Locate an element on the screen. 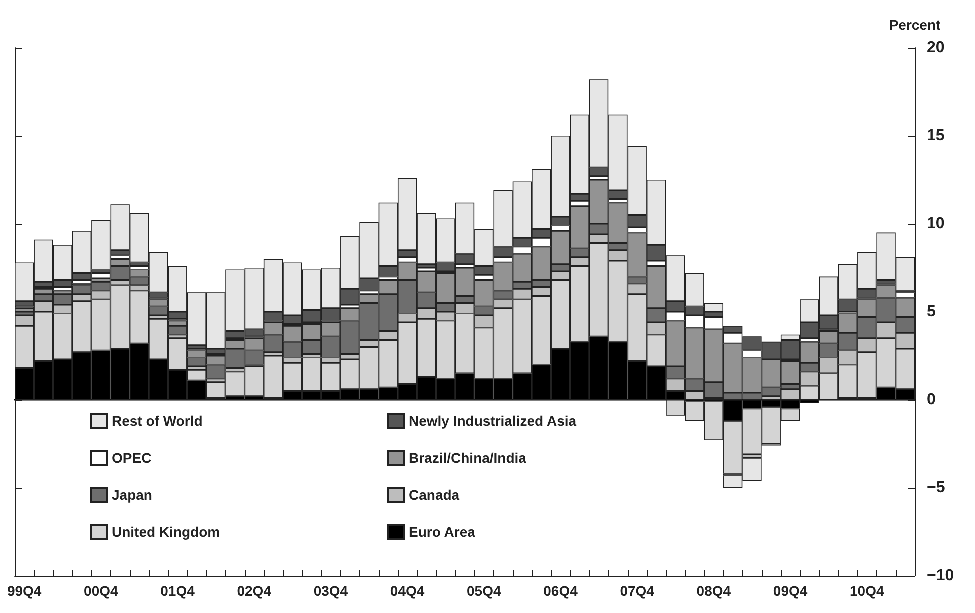 The width and height of the screenshot is (975, 613). y-tick-label: 20 is located at coordinates (936, 48).